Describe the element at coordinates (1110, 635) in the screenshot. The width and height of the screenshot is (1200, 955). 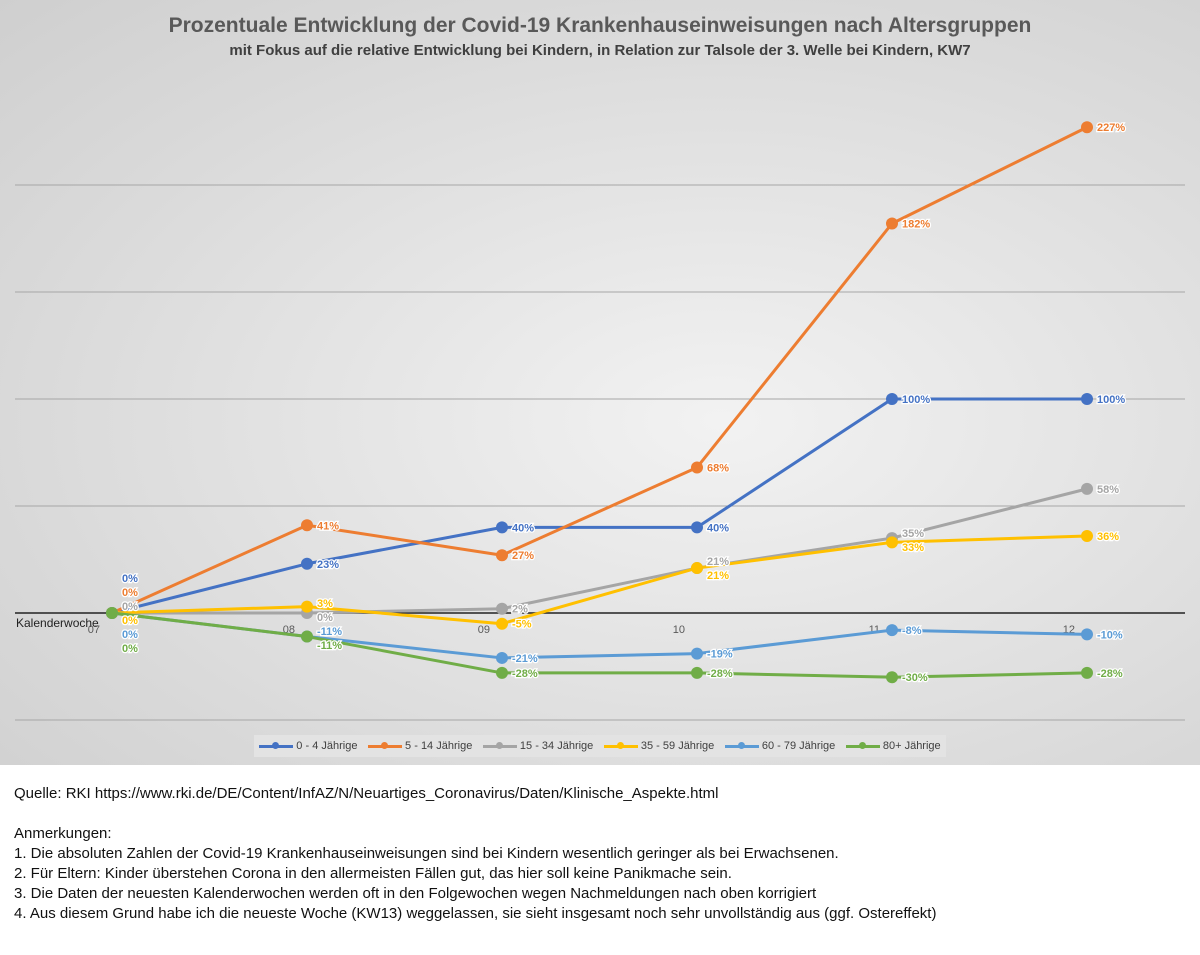
I see `data-label: -10%` at that location.